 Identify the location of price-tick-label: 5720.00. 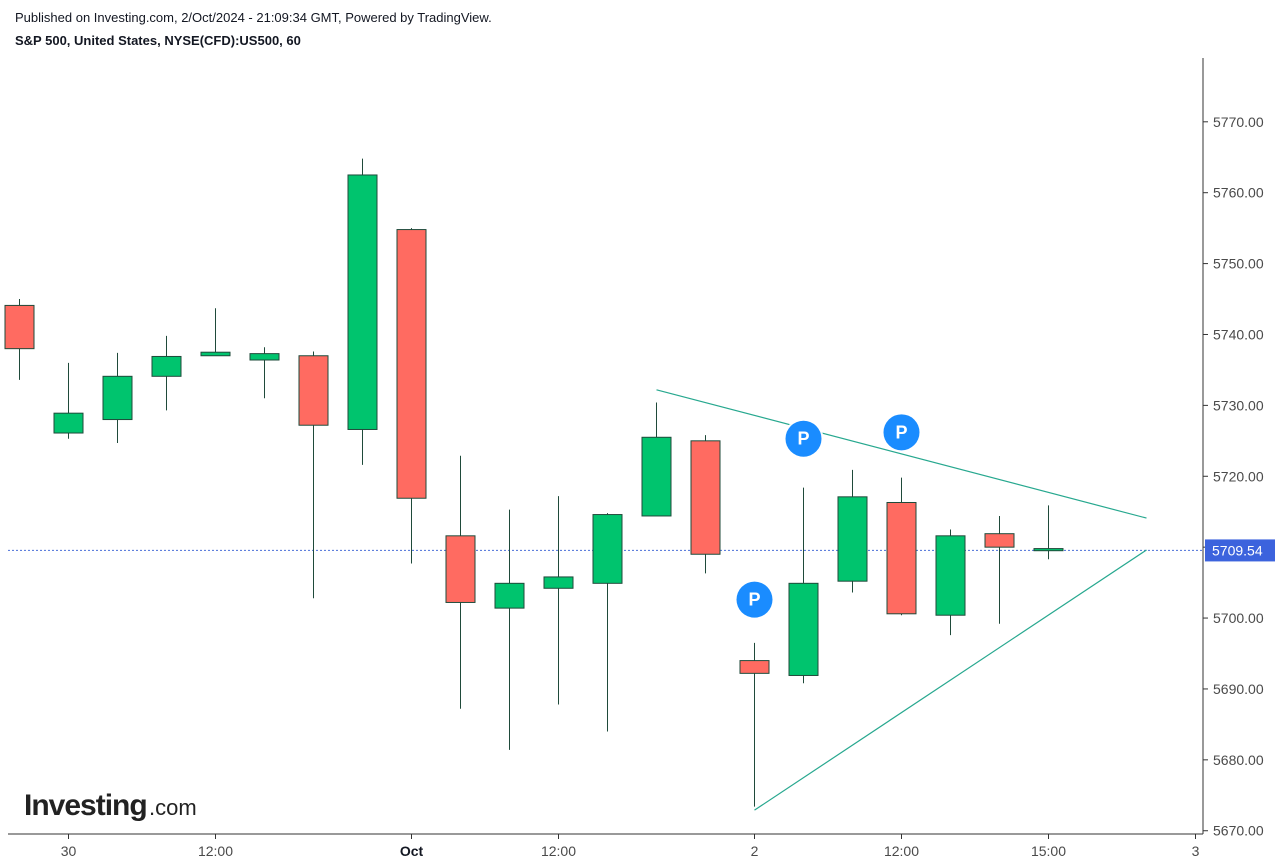
(1238, 476).